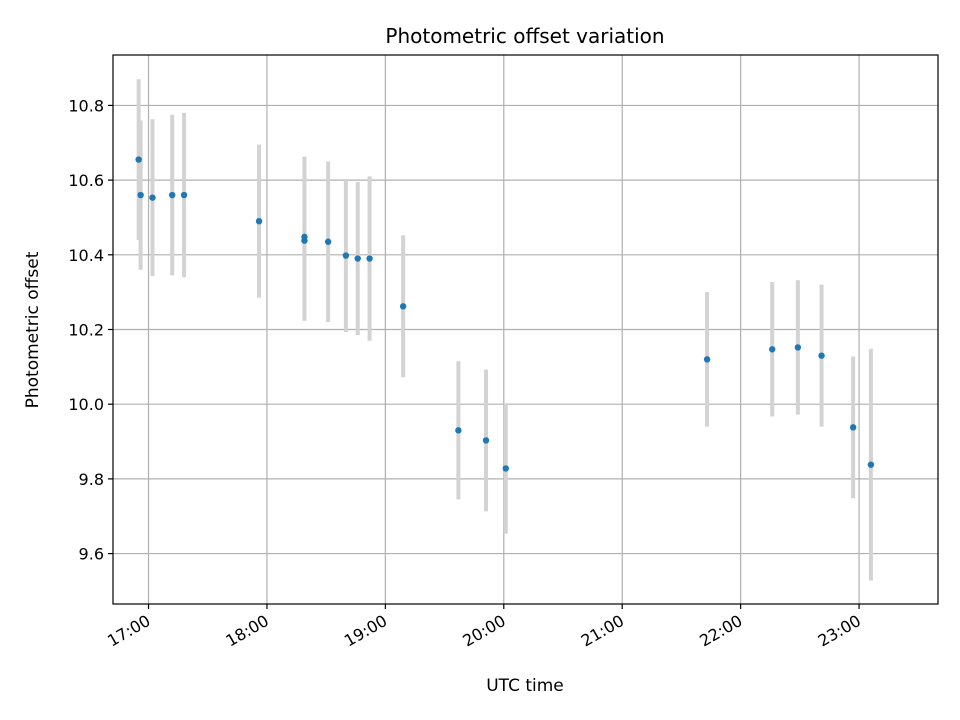 The image size is (960, 720). What do you see at coordinates (91, 554) in the screenshot?
I see `y-tick-label: 9.6` at bounding box center [91, 554].